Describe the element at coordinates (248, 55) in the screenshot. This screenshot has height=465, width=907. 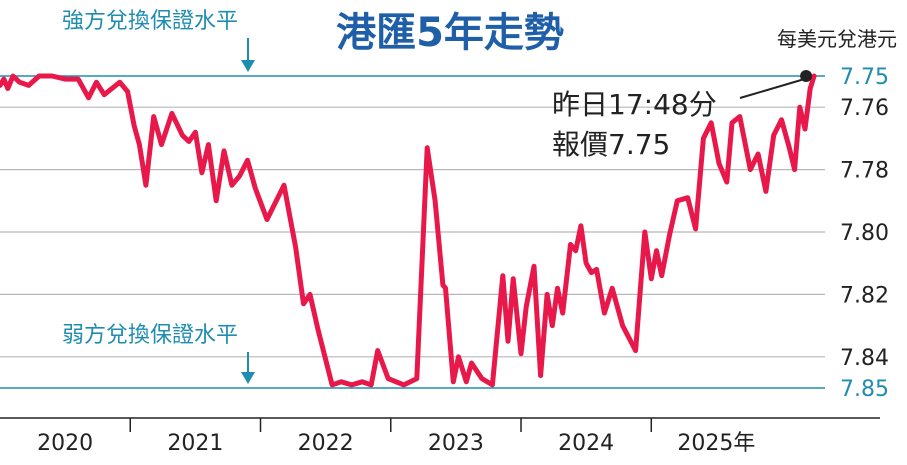
I see `strong-arrow` at that location.